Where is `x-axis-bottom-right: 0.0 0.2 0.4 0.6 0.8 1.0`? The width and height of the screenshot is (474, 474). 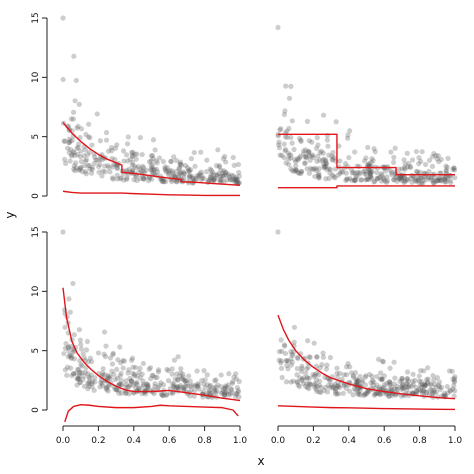
x-axis-bottom-right: 0.0 0.2 0.4 0.6 0.8 1.0 is located at coordinates (366, 435).